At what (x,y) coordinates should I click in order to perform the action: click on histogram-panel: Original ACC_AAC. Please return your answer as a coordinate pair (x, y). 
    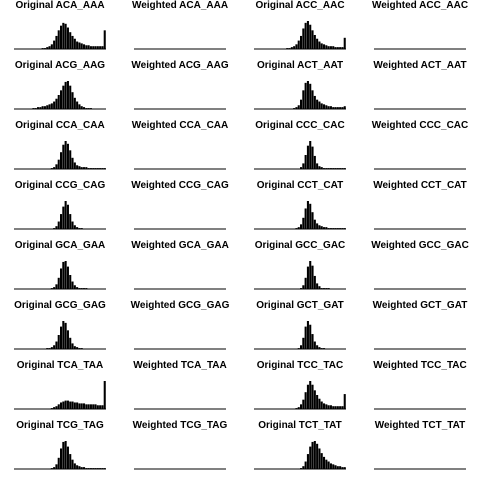
    Looking at the image, I should click on (300, 30).